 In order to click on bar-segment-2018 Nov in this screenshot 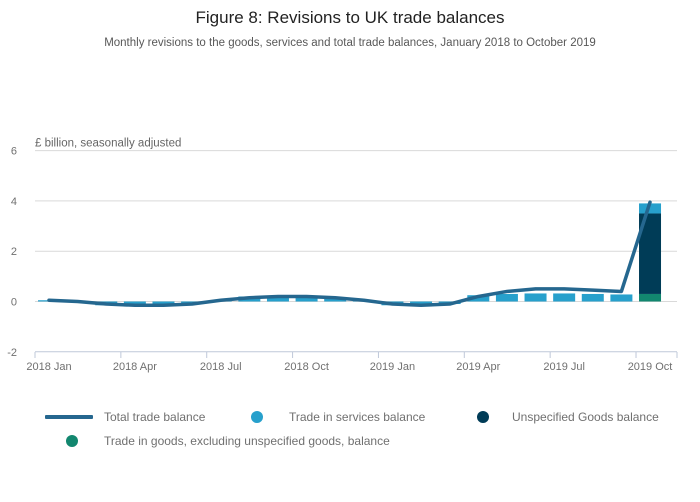, I will do `click(335, 299)`.